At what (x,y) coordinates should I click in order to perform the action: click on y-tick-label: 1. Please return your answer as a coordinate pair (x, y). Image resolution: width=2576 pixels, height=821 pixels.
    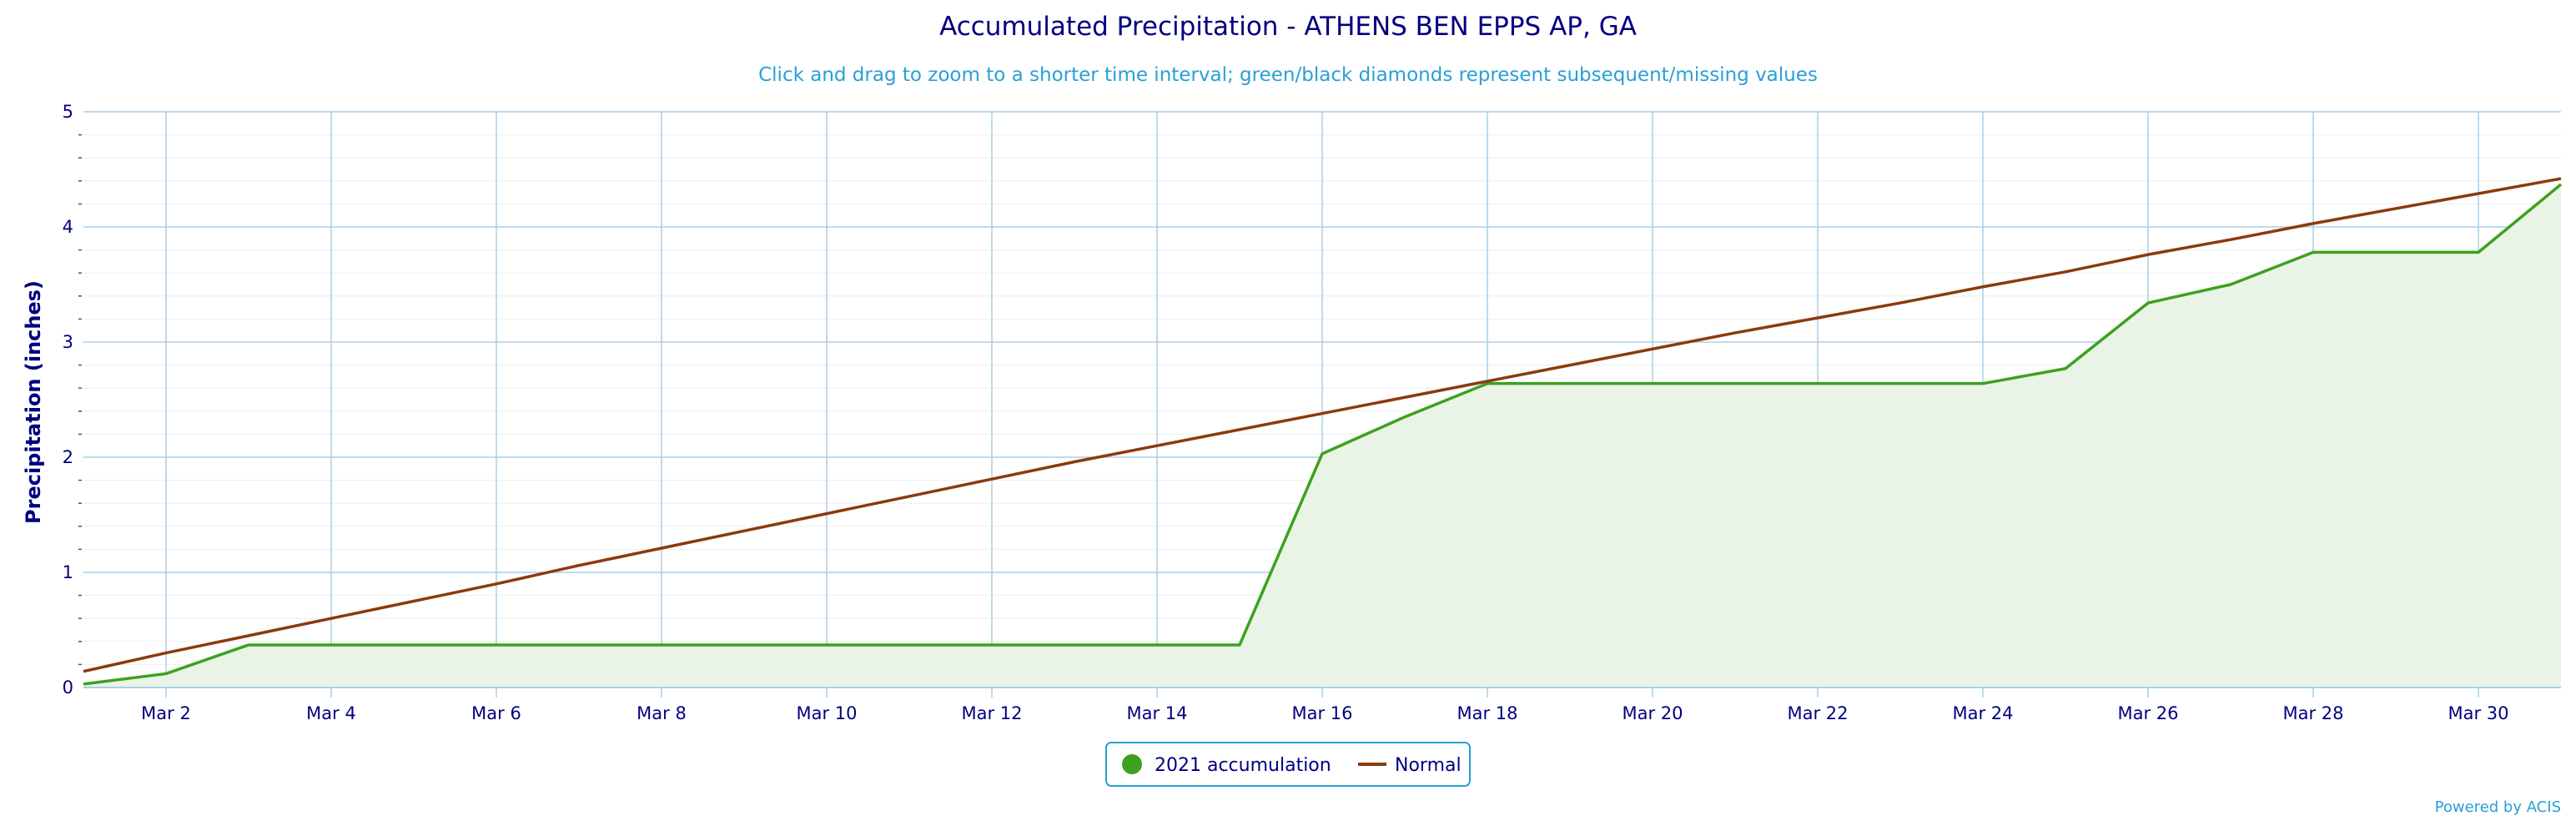
    Looking at the image, I should click on (68, 572).